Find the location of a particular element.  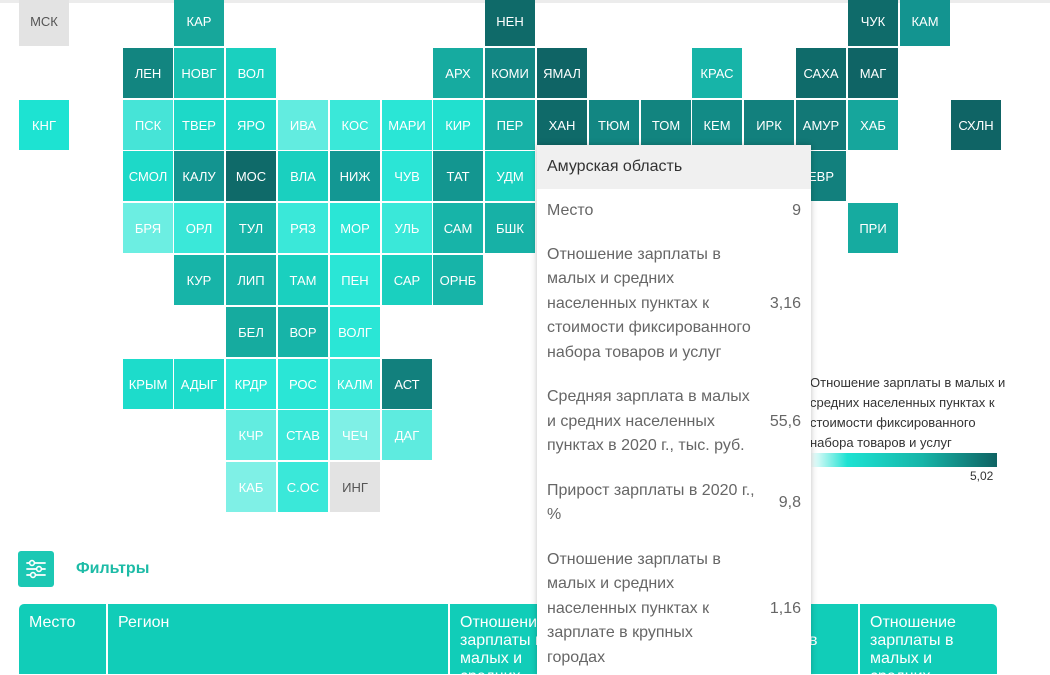

region-tile-с.ос: С.ОС is located at coordinates (303, 487).